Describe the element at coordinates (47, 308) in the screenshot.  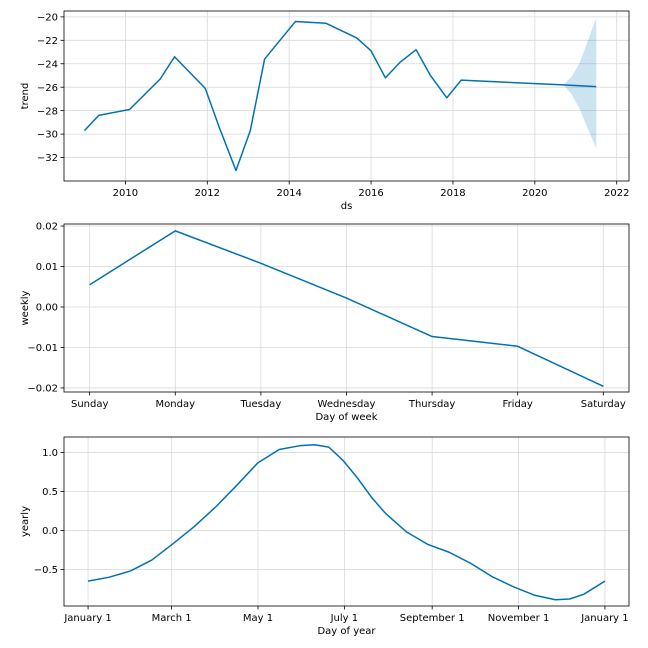
I see `y-tick-label: 0.00` at that location.